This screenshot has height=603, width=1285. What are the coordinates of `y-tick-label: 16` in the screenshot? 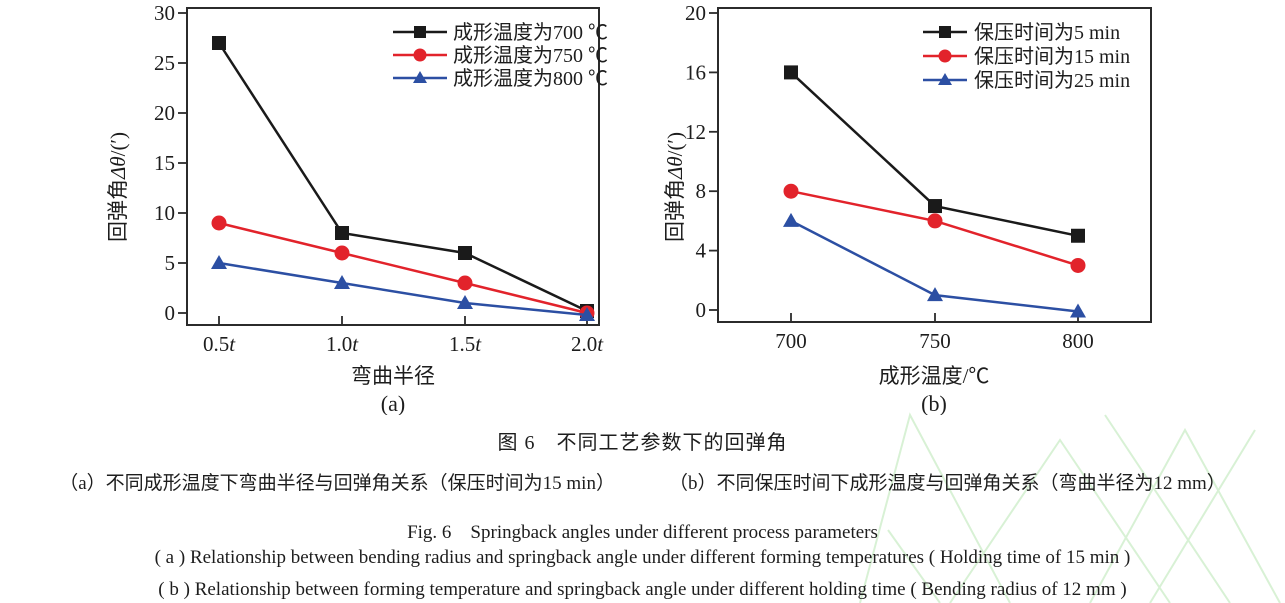 It's located at (695, 72).